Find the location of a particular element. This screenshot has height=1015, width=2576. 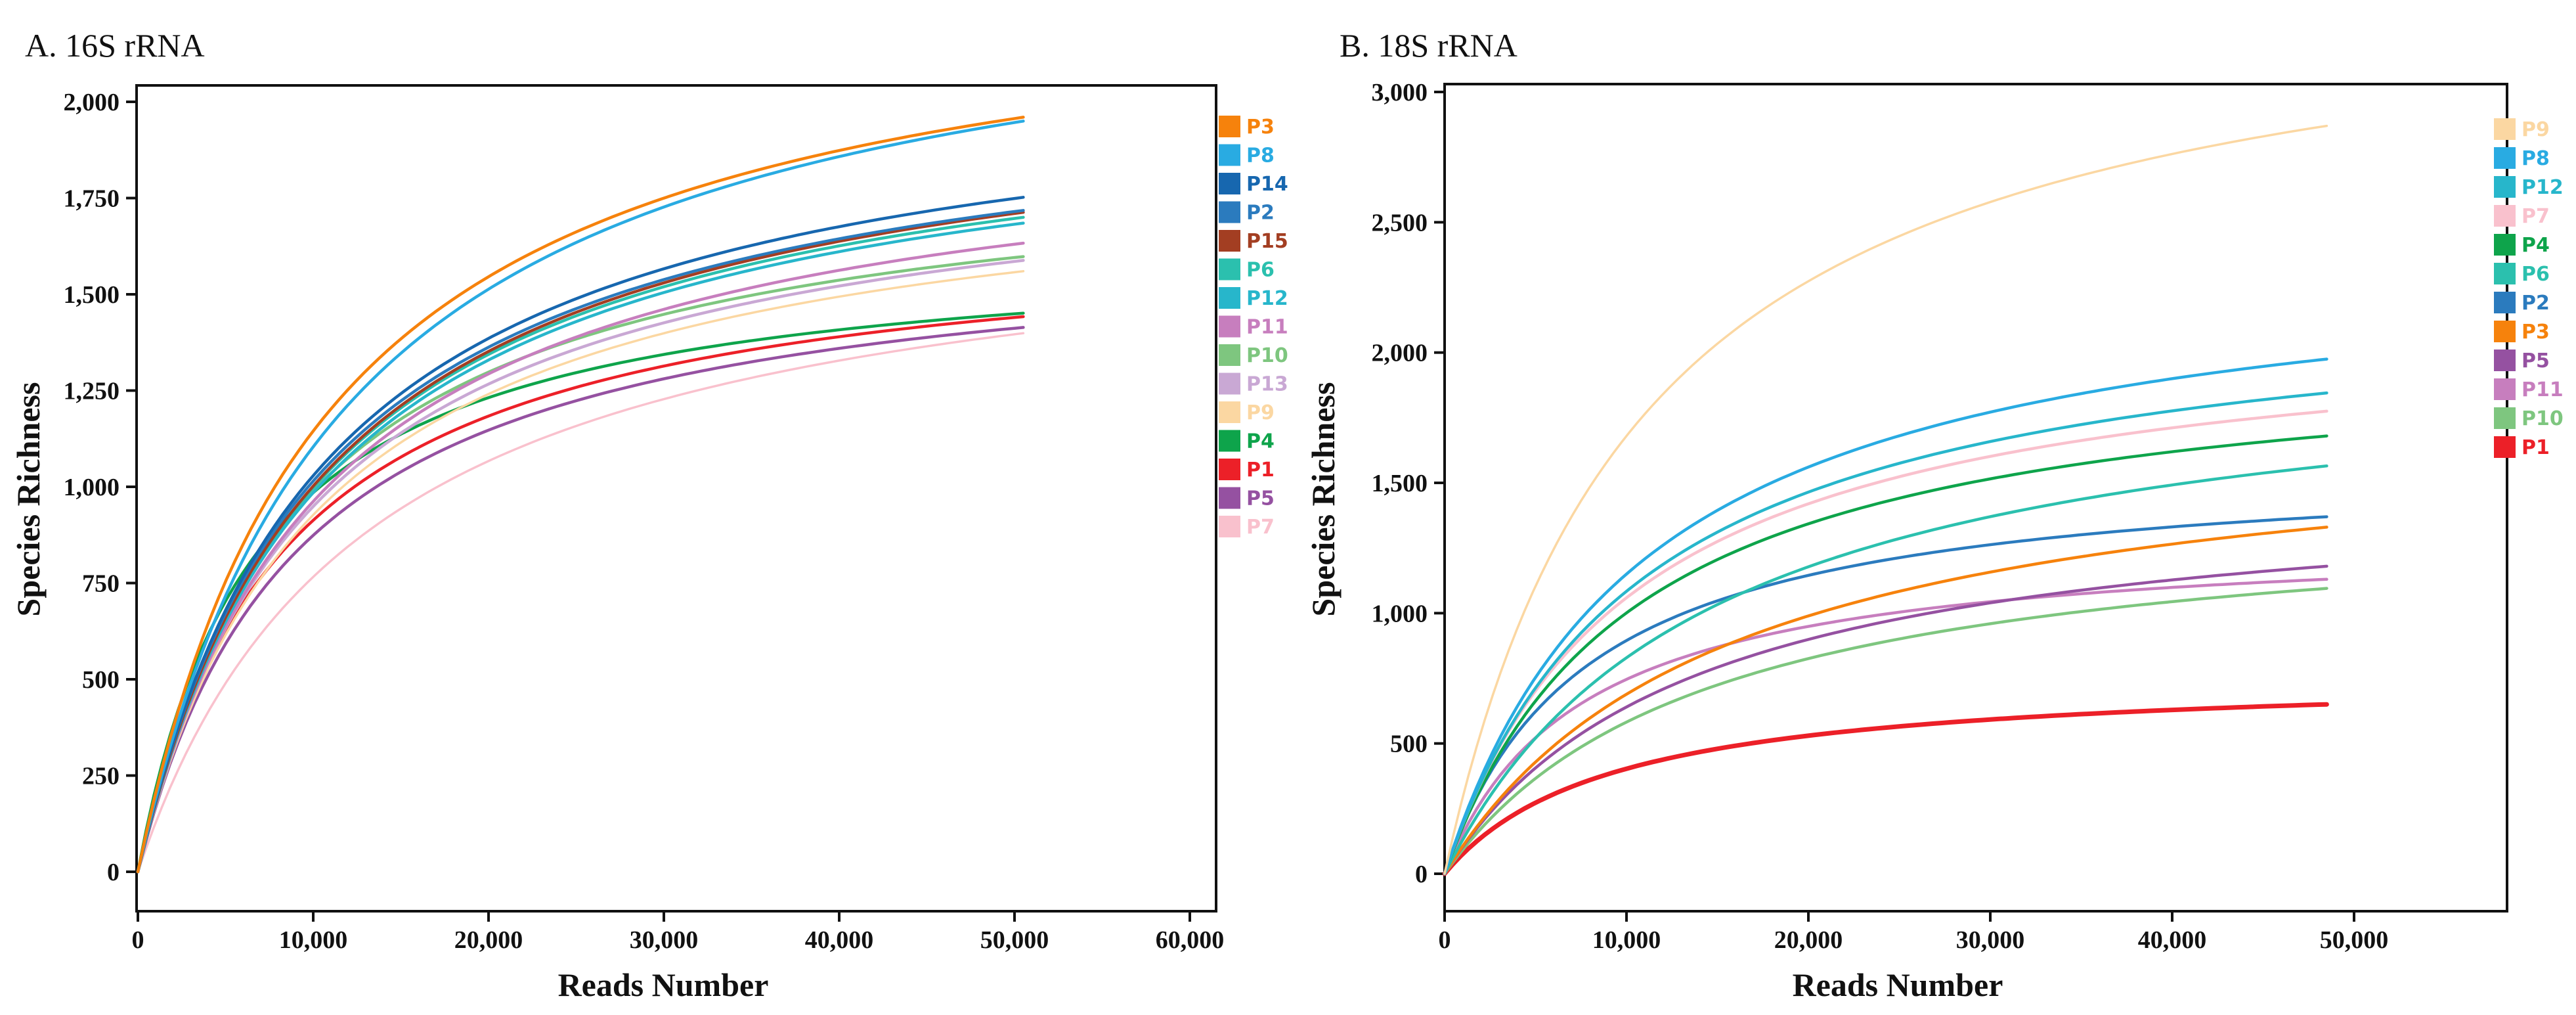

legend-item-p8: P8 is located at coordinates (2522, 158).